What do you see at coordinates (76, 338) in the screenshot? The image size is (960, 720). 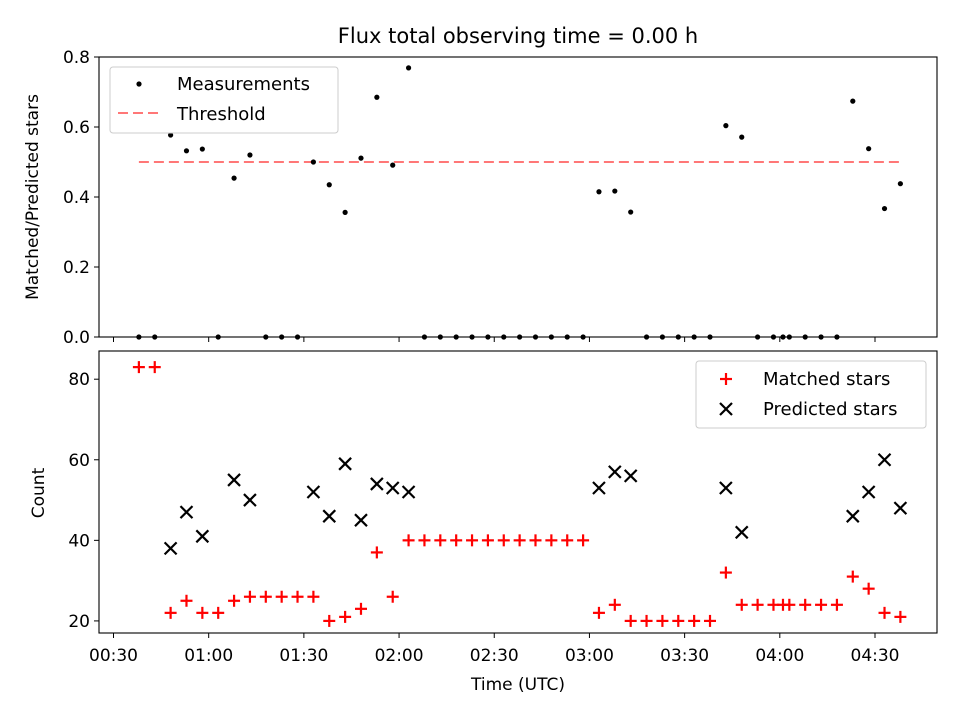 I see `top-y-tick-label: 0.0` at bounding box center [76, 338].